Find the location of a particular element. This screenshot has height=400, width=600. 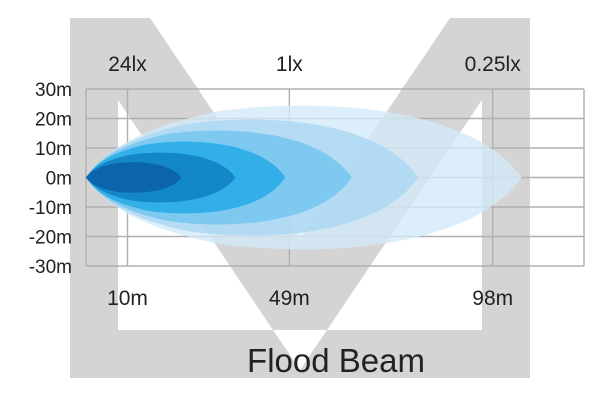

chart-title: Flood Beam is located at coordinates (336, 360).